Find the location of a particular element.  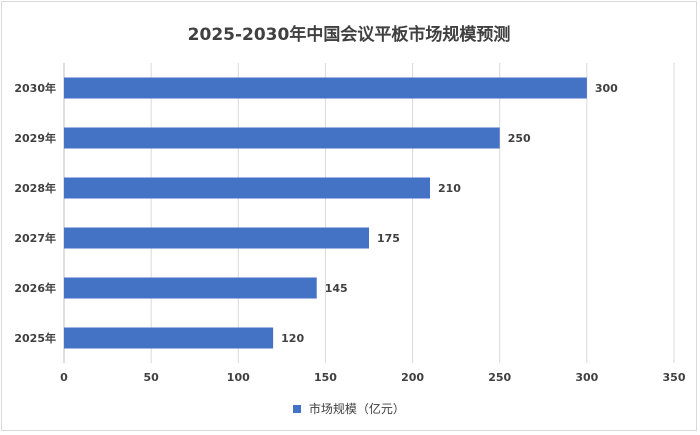

category-label: 2029年 is located at coordinates (35, 138).